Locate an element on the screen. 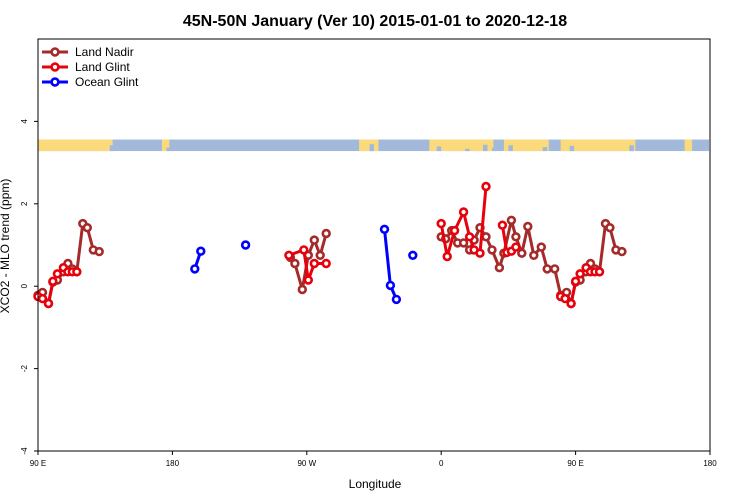 Image resolution: width=750 pixels, height=500 pixels. y-tick-label: 4 is located at coordinates (24, 121).